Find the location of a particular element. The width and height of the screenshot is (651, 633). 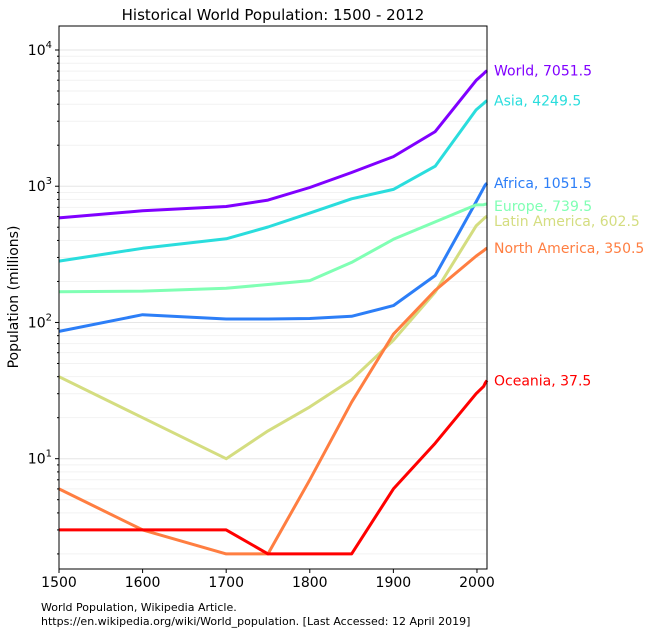

series-line-europe is located at coordinates (273, 248).